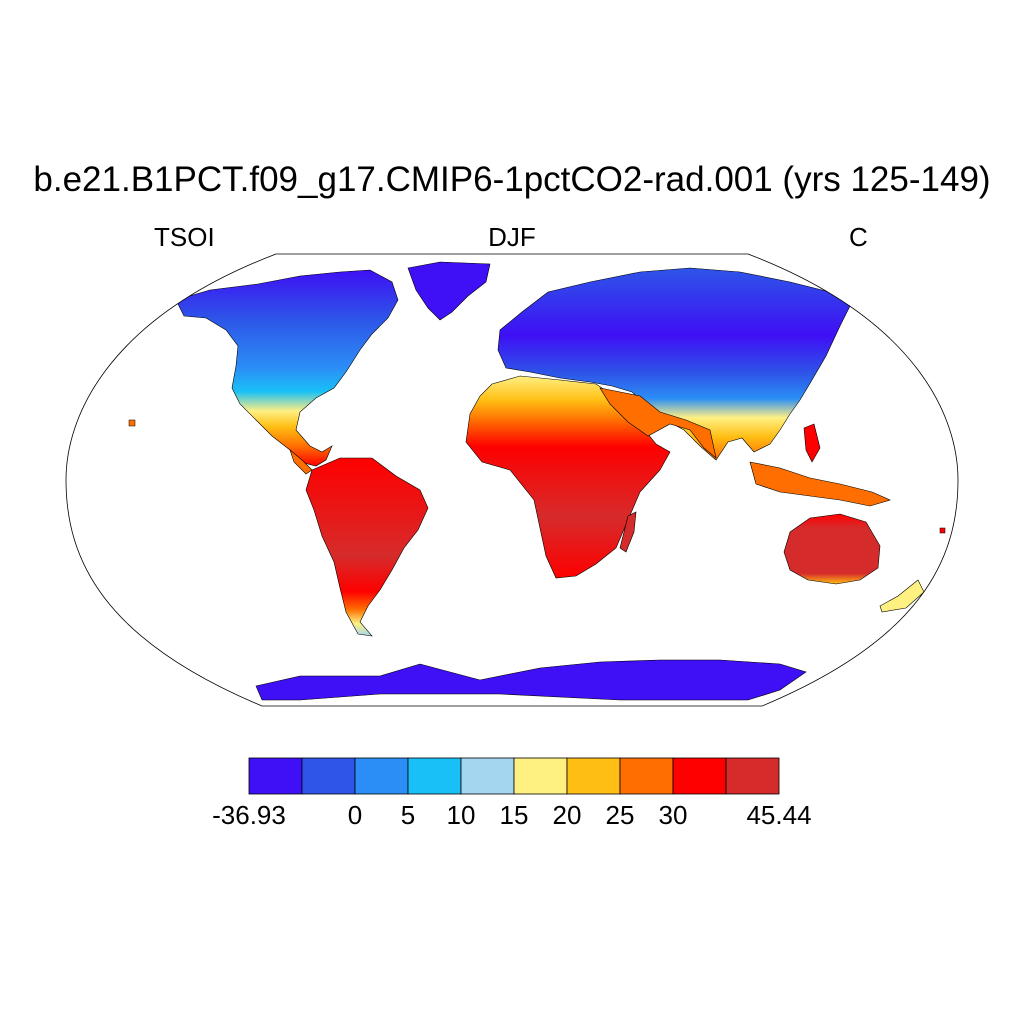 The height and width of the screenshot is (1024, 1024). Describe the element at coordinates (902, 596) in the screenshot. I see `new-zealand-region` at that location.